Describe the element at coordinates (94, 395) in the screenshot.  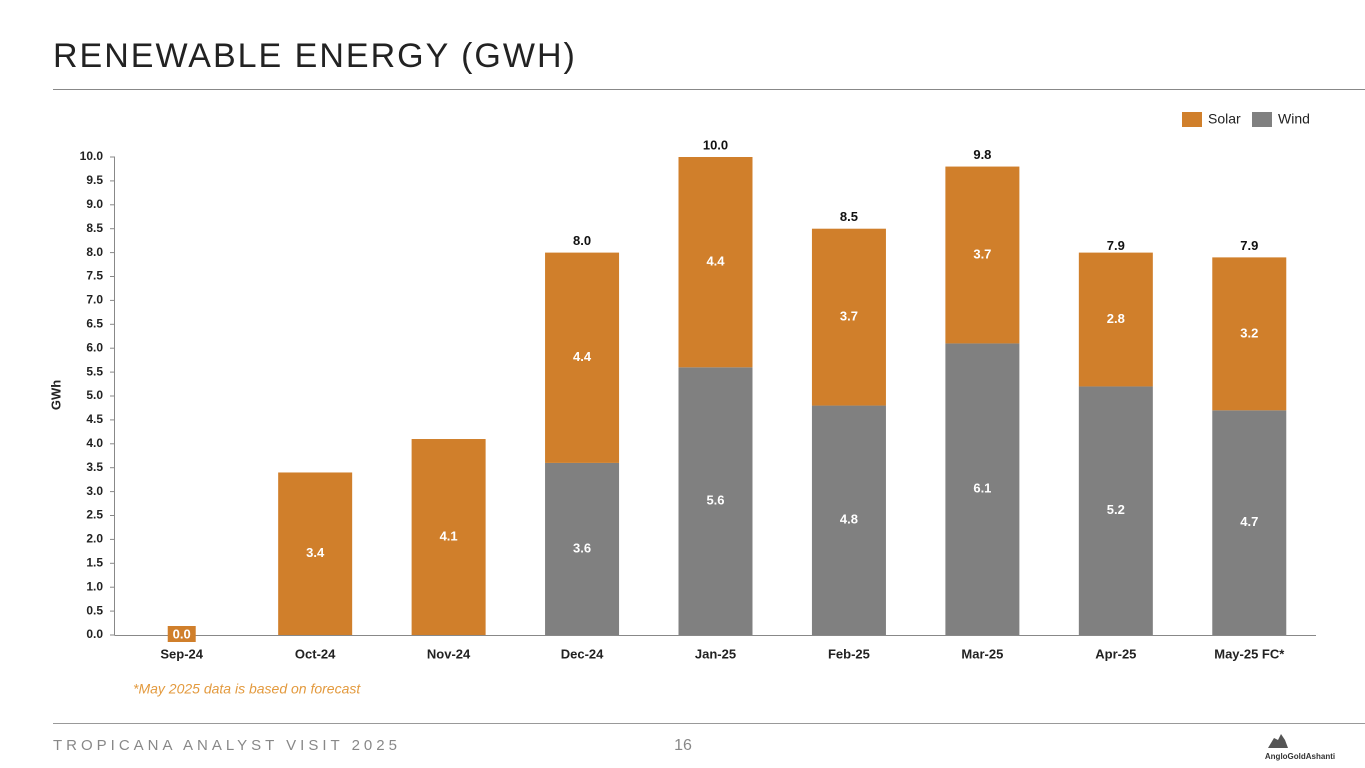
I see `y-tick-label: 5.0` at that location.